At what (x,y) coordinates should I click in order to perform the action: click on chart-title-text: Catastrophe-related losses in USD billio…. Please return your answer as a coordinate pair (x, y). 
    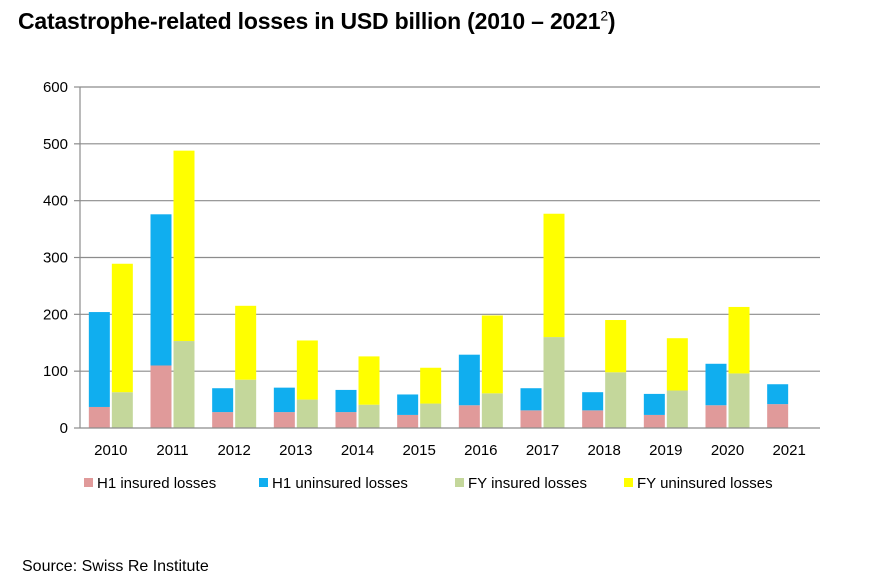
    Looking at the image, I should click on (309, 21).